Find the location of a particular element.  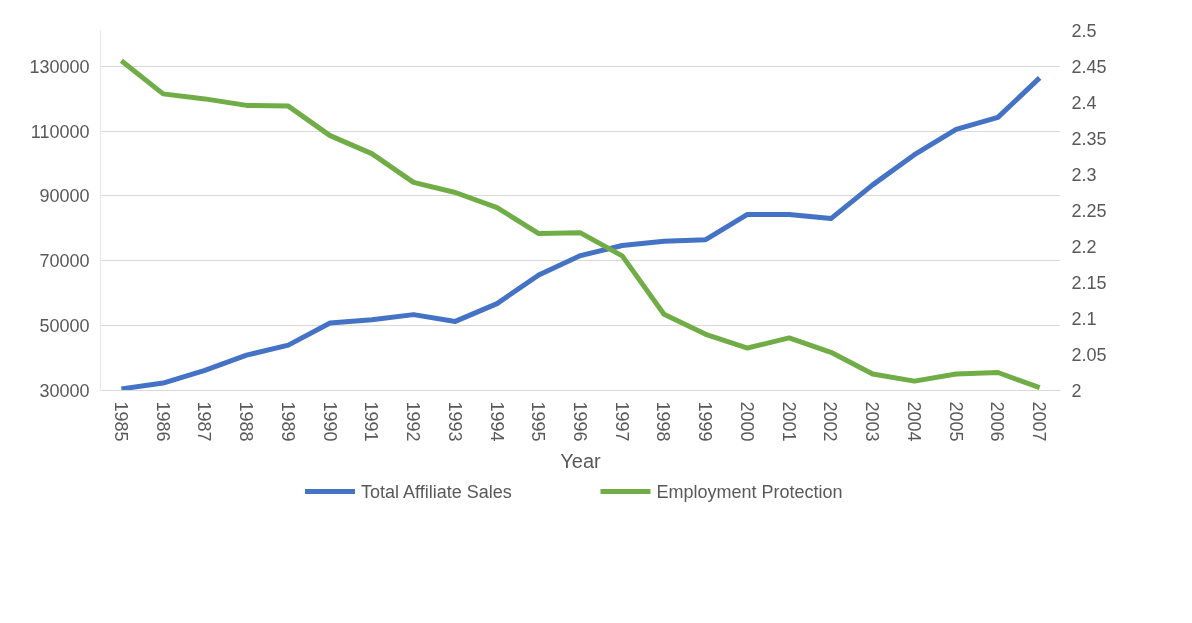

x-tick-label: 2007 is located at coordinates (1039, 421).